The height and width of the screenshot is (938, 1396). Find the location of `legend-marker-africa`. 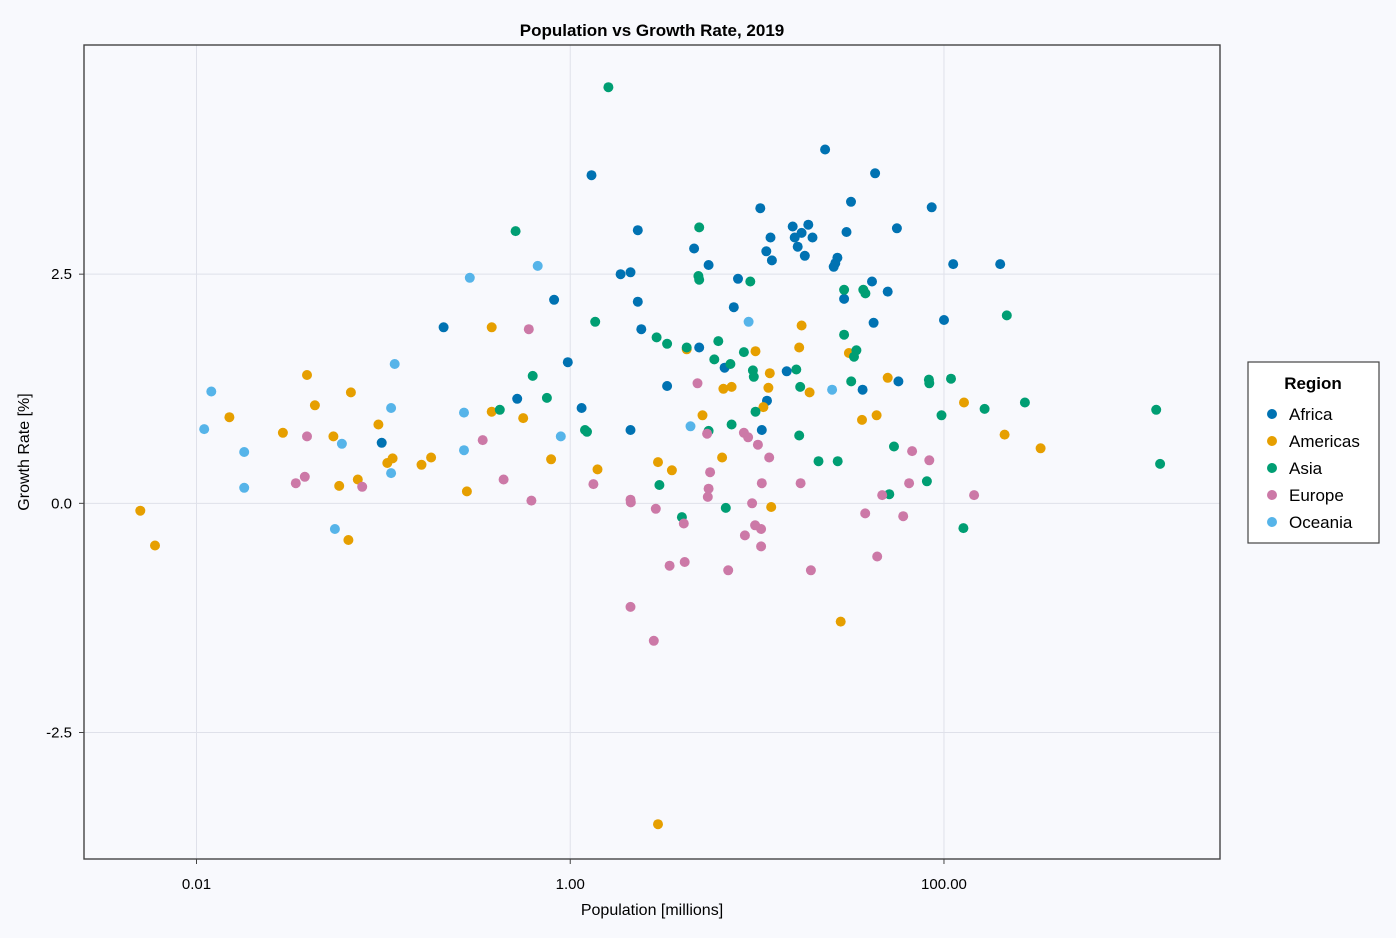

legend-marker-africa is located at coordinates (1272, 414).